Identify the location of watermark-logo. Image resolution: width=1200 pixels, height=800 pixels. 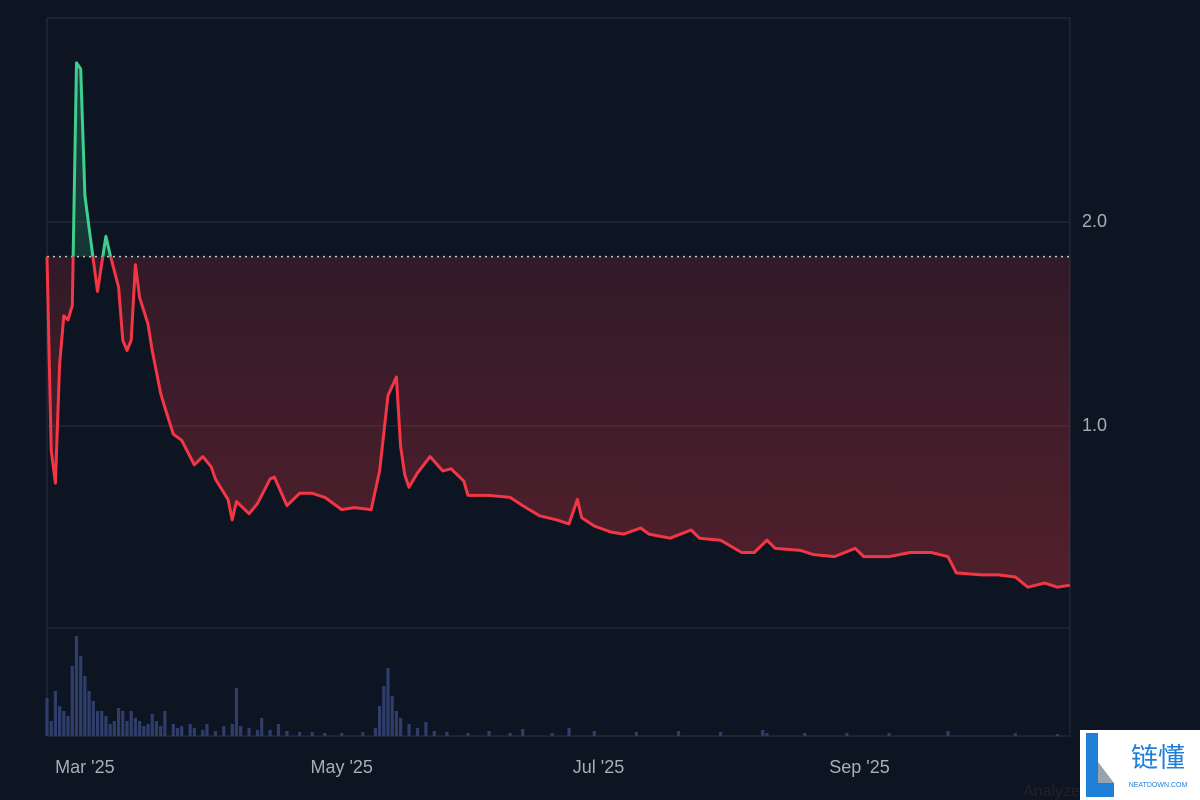
(1100, 765).